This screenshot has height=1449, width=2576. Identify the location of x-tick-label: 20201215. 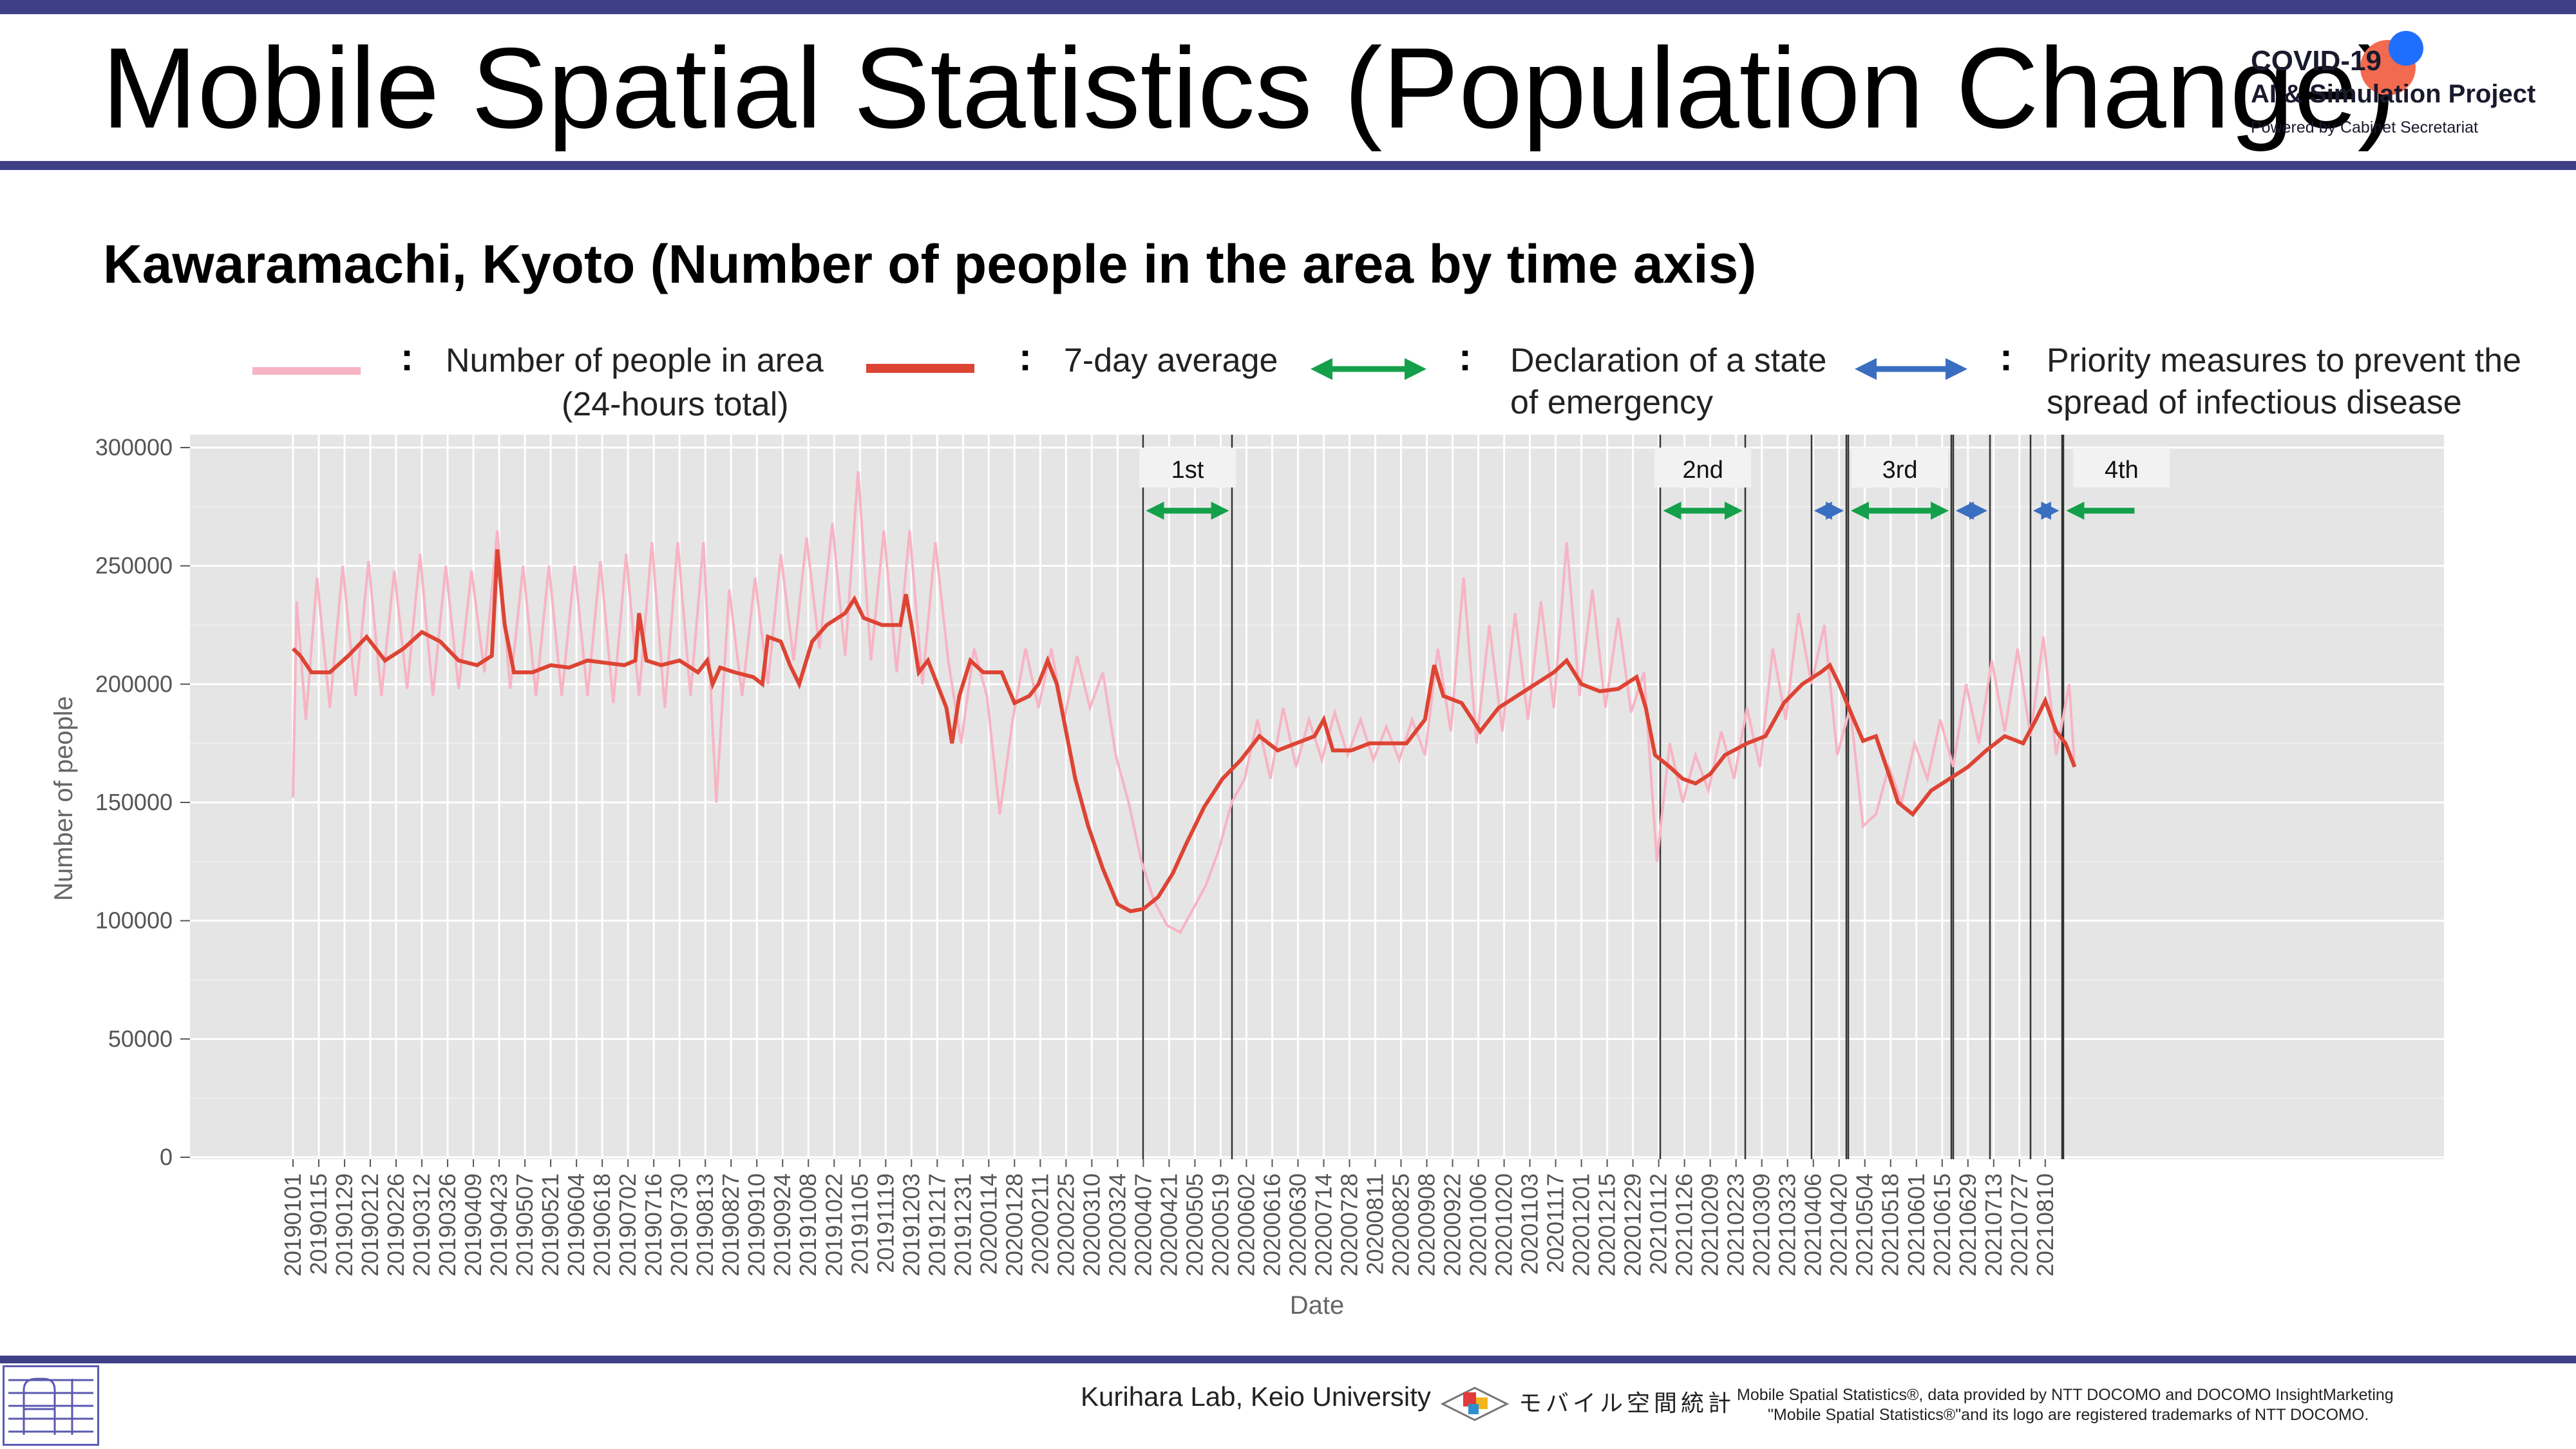
(1607, 1224).